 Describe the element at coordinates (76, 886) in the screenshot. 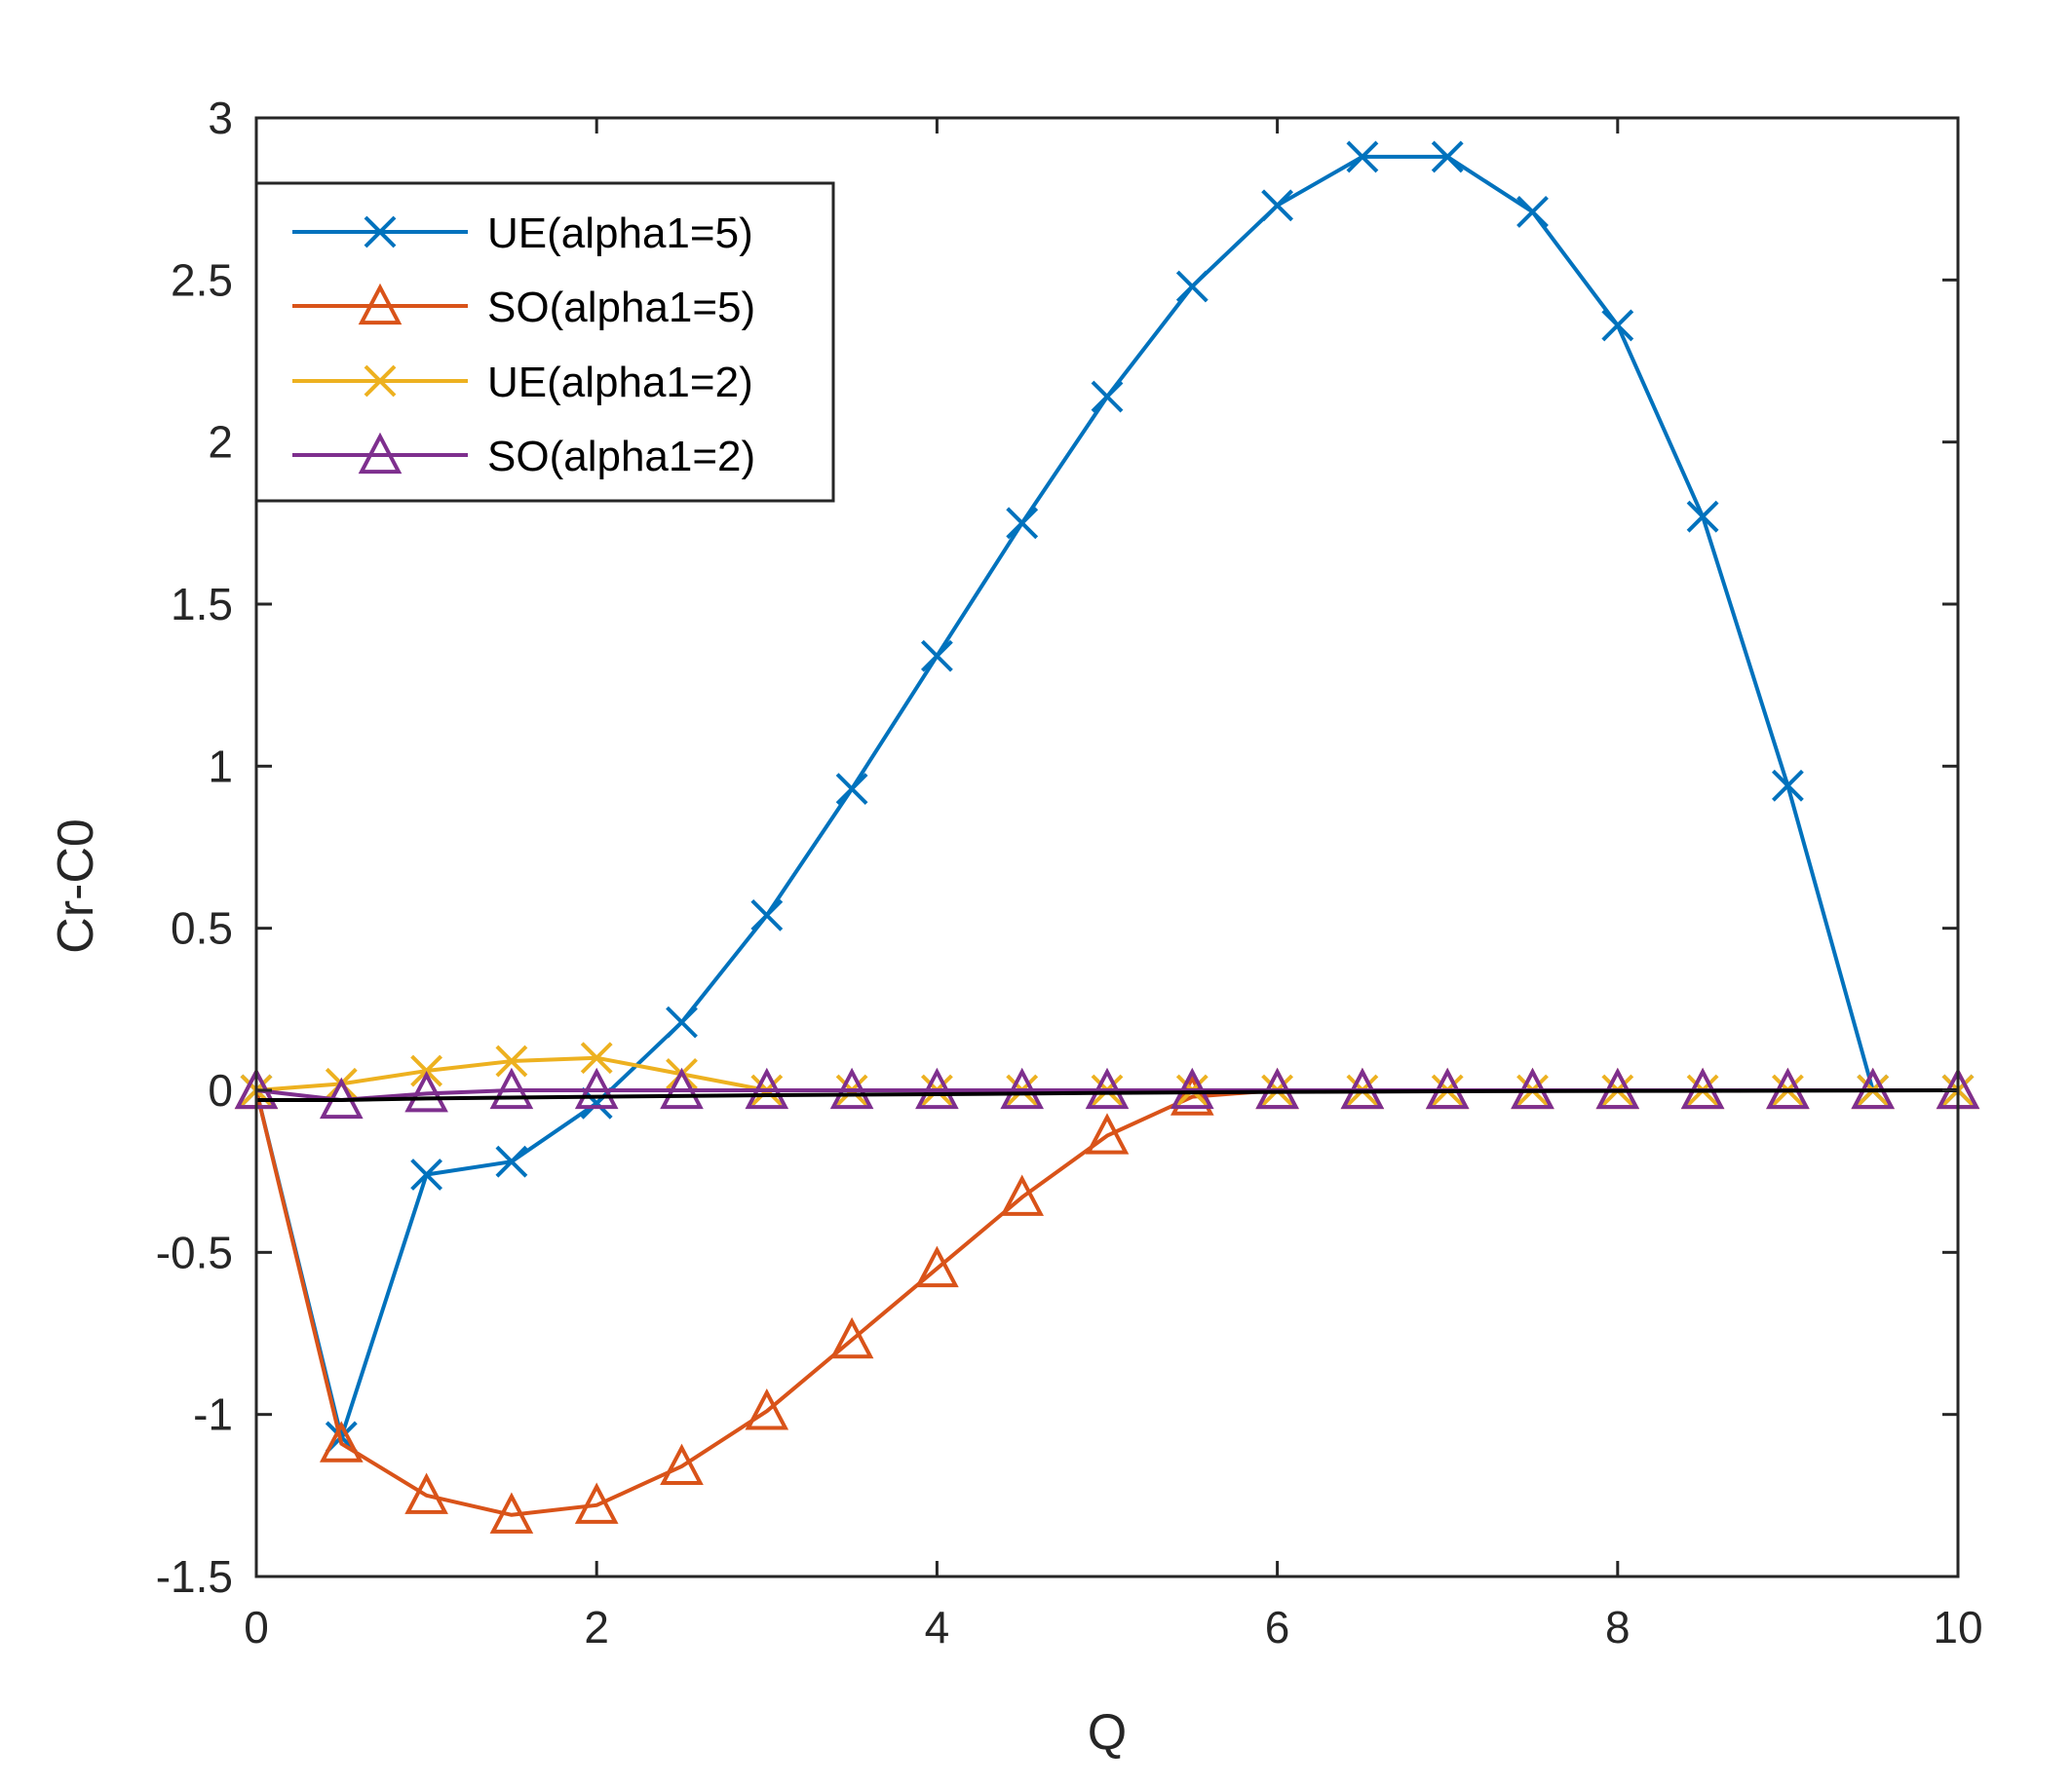

I see `y-axis-label: Cr-C0` at that location.